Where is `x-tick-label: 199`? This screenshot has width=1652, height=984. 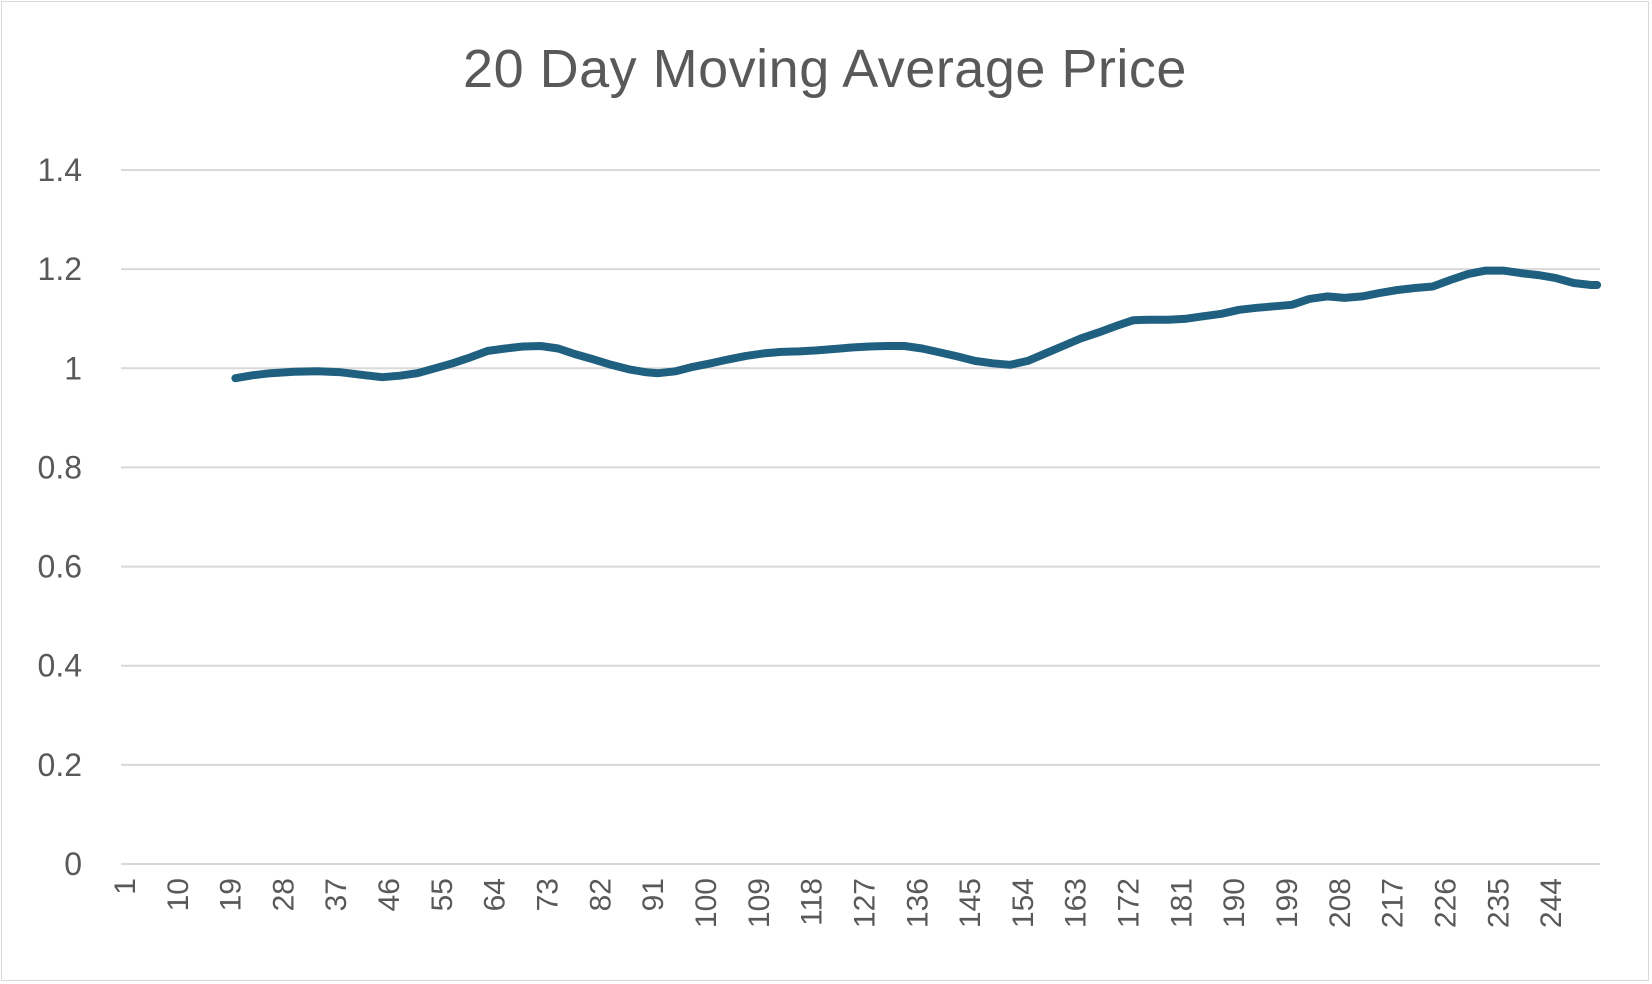 x-tick-label: 199 is located at coordinates (1287, 903).